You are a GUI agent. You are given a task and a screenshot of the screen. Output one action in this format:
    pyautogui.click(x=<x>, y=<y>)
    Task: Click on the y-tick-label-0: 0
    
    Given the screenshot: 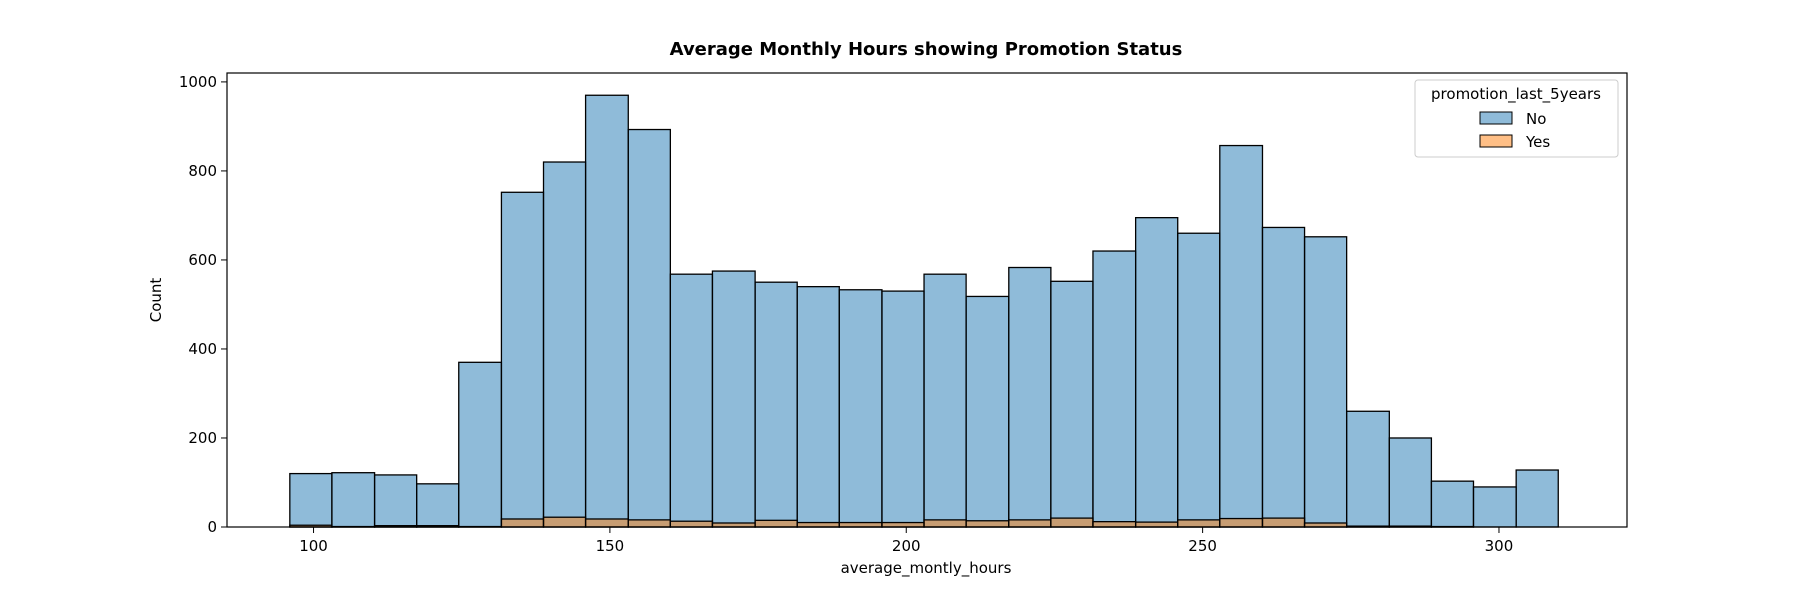 What is the action you would take?
    pyautogui.click(x=212, y=527)
    